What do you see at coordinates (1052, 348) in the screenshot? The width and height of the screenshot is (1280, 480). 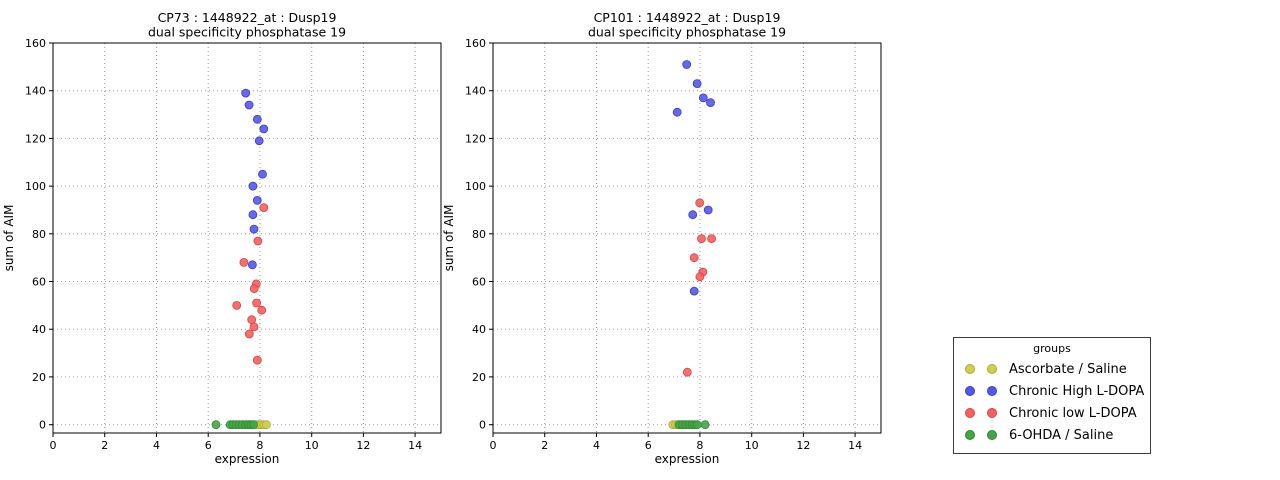 I see `legend-title: groups` at bounding box center [1052, 348].